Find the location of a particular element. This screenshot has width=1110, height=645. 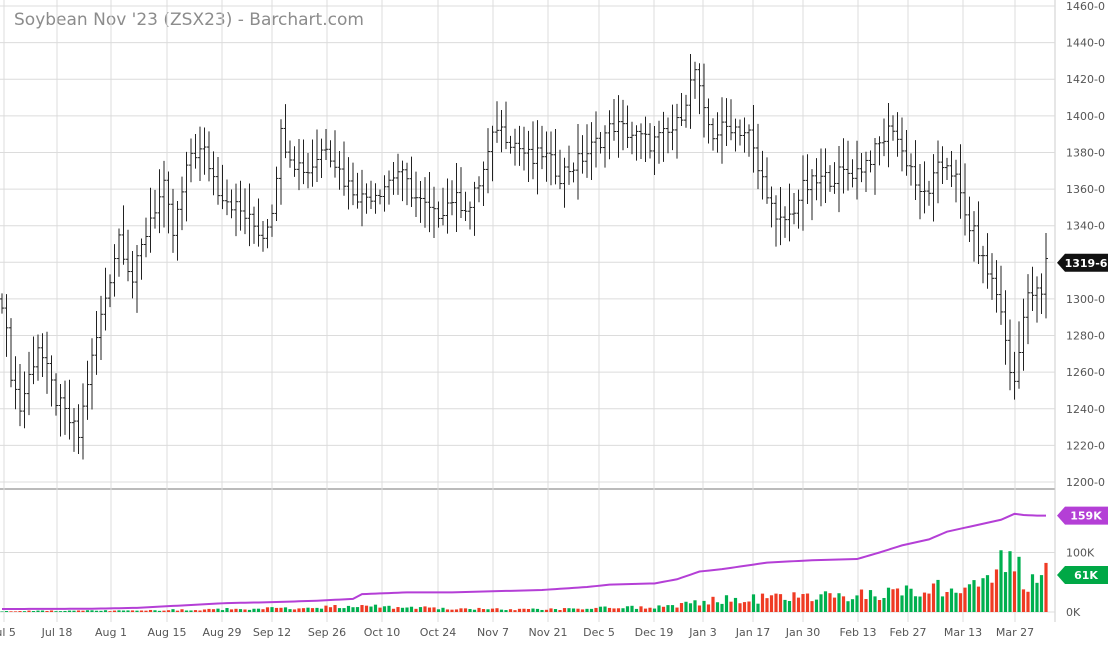

volume-tick-label: 100K is located at coordinates (1080, 553).